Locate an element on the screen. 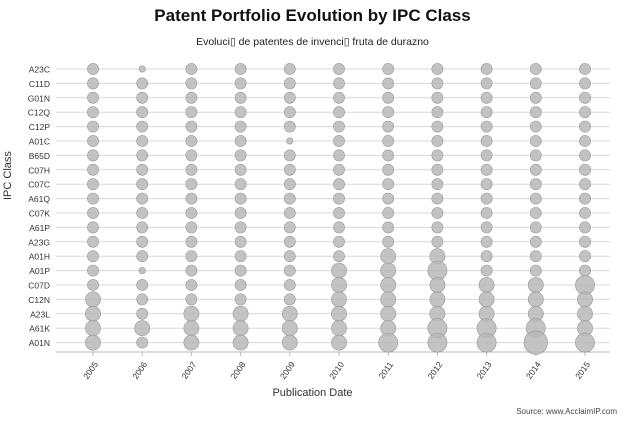 The image size is (625, 421). x-tick-label: 2006 is located at coordinates (139, 369).